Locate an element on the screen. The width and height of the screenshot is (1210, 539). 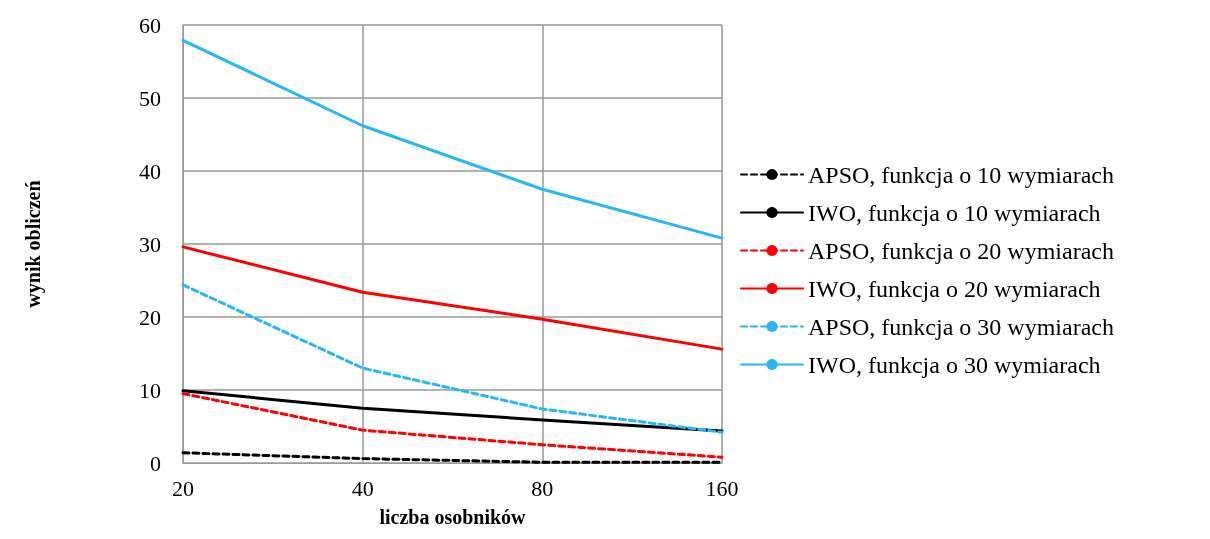
x-tick-label: 160 is located at coordinates (722, 488).